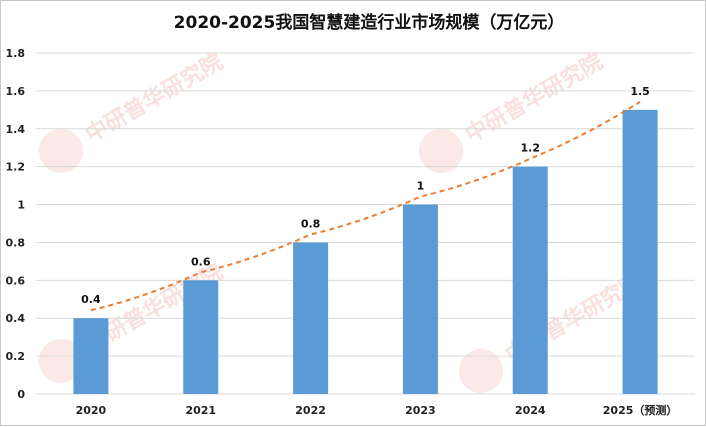 The height and width of the screenshot is (427, 706). What do you see at coordinates (16, 242) in the screenshot?
I see `y-tick-label: 0.8` at bounding box center [16, 242].